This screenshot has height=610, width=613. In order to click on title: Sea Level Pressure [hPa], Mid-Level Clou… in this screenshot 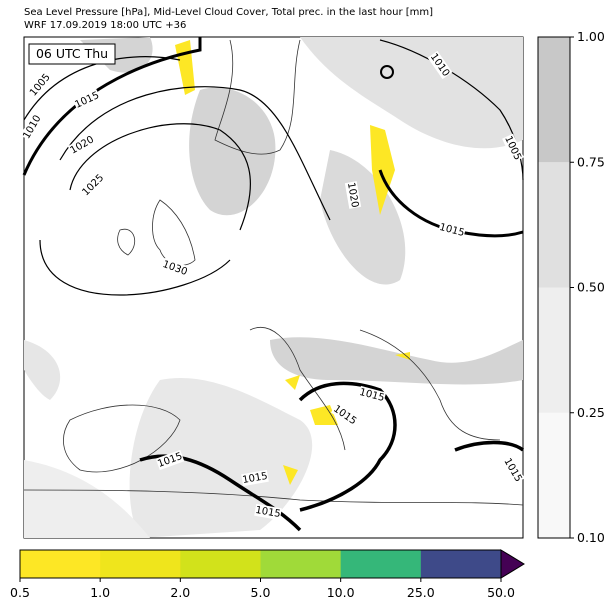, I will do `click(228, 12)`.